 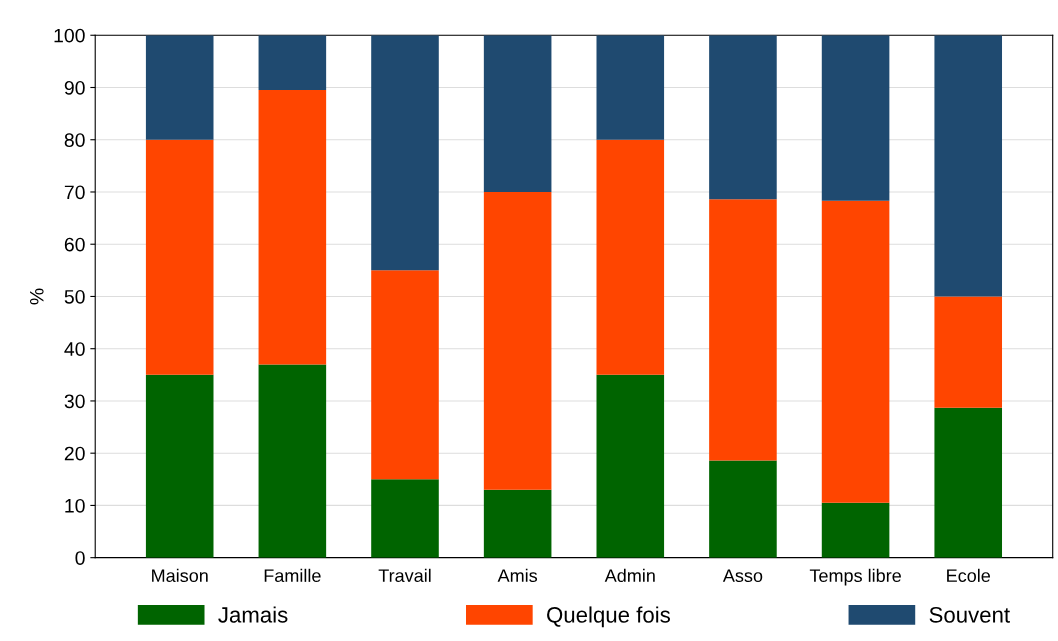 What do you see at coordinates (75, 505) in the screenshot?
I see `y-tick-label: 10` at bounding box center [75, 505].